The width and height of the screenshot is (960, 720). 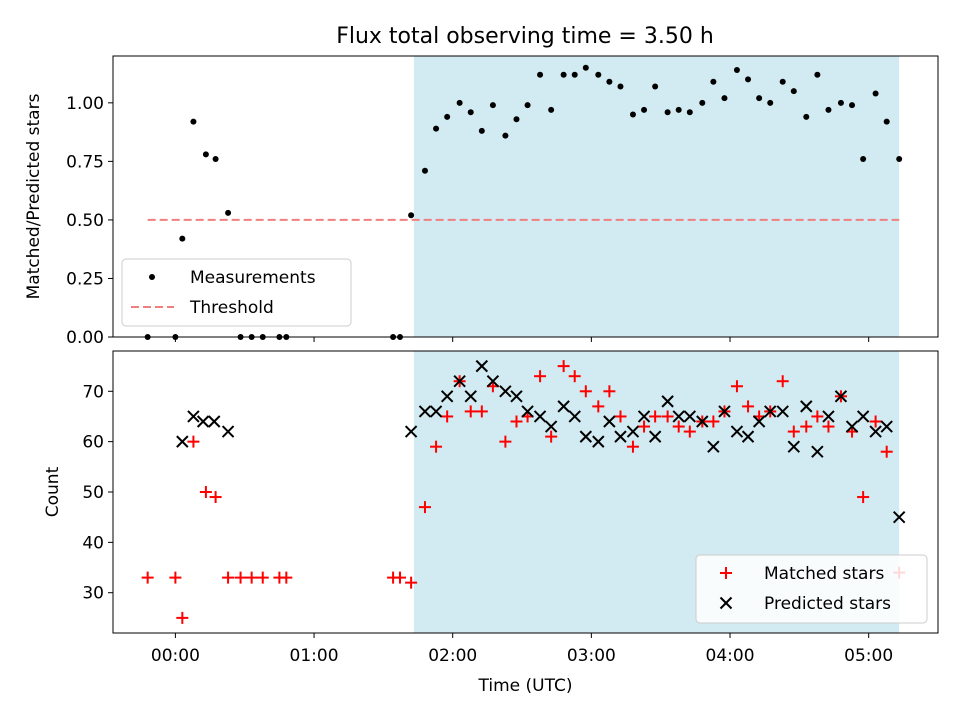 I want to click on y-tick-label: 40, so click(x=93, y=543).